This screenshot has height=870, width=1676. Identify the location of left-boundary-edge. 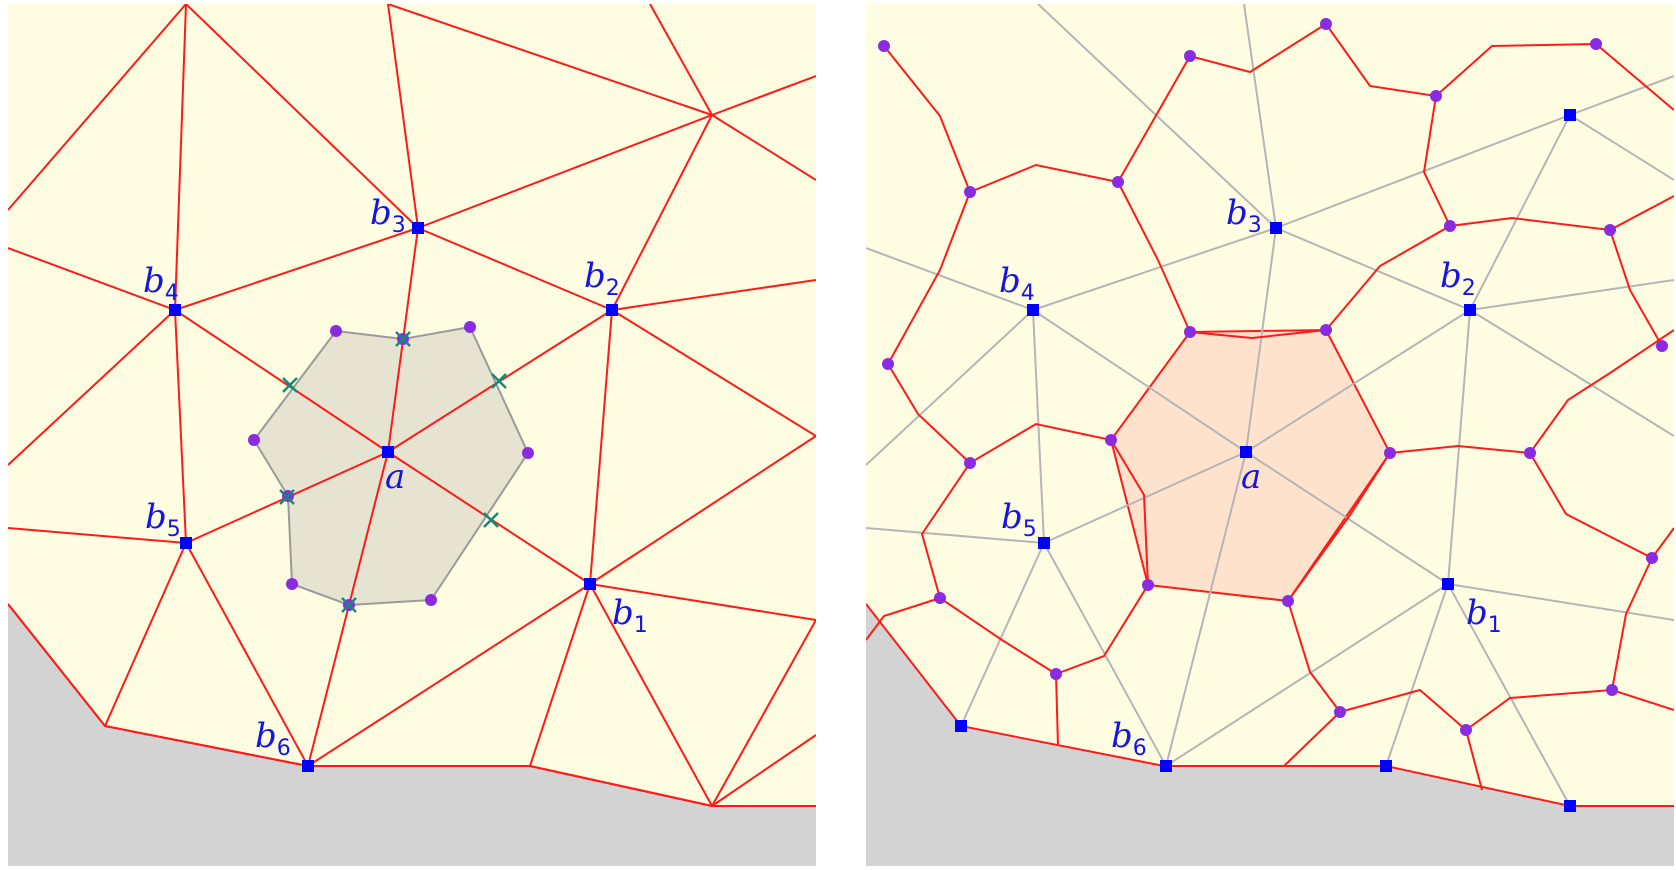
(412, 705).